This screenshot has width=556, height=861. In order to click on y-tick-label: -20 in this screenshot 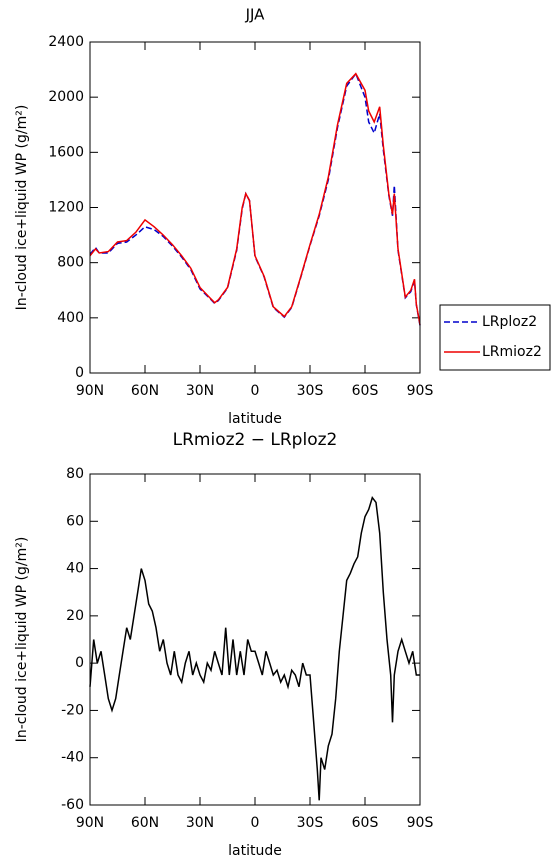, I will do `click(72, 710)`.